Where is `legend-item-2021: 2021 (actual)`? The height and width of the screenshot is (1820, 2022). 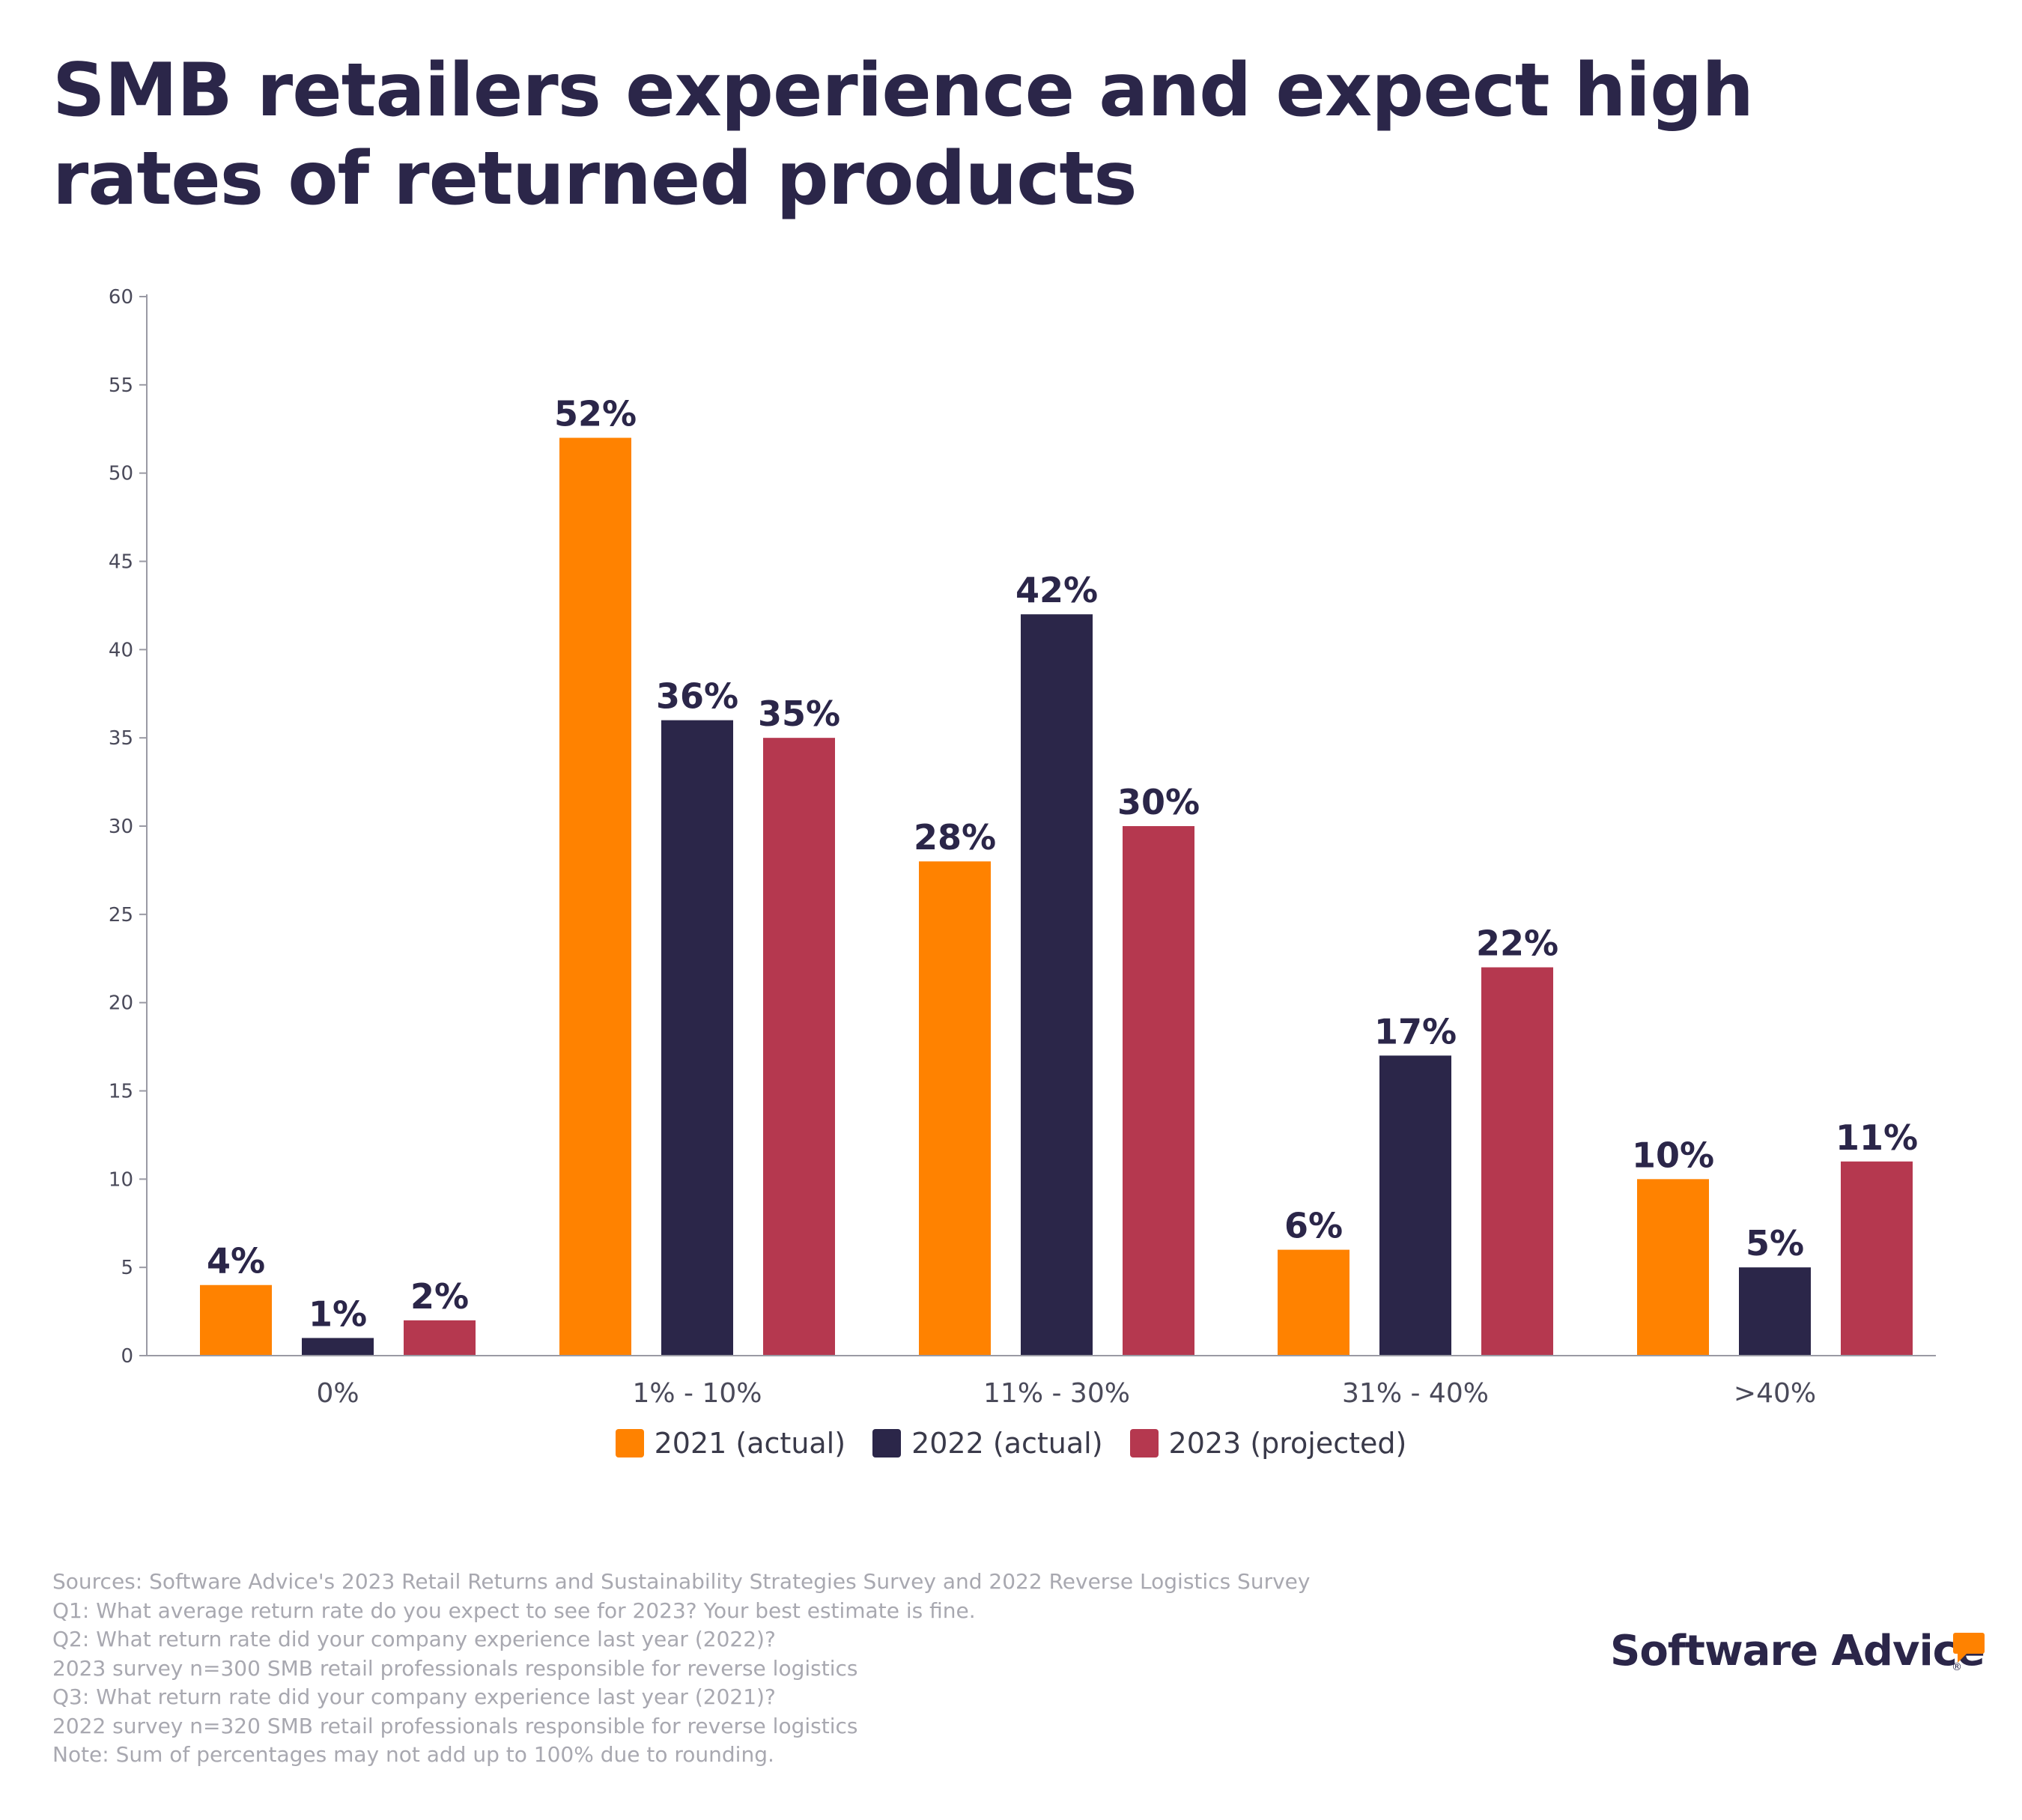
legend-item-2021: 2021 (actual) is located at coordinates (730, 1443).